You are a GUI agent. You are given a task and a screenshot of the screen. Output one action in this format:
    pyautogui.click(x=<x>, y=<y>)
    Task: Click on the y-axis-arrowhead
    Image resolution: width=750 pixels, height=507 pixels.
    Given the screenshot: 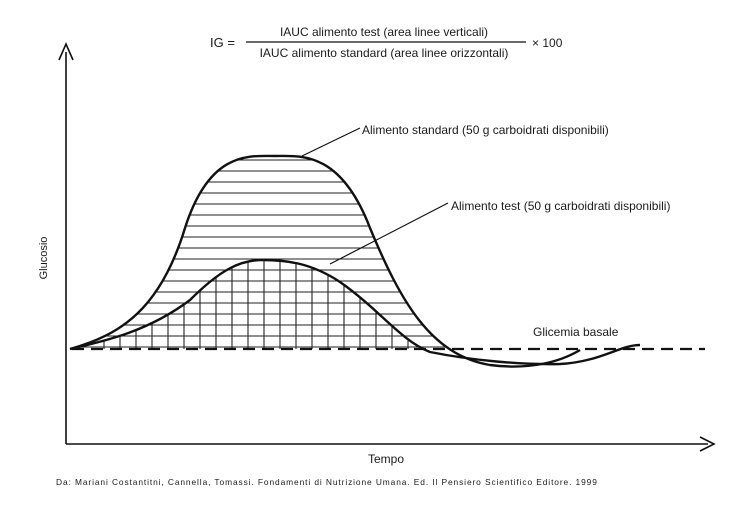 What is the action you would take?
    pyautogui.click(x=66, y=51)
    